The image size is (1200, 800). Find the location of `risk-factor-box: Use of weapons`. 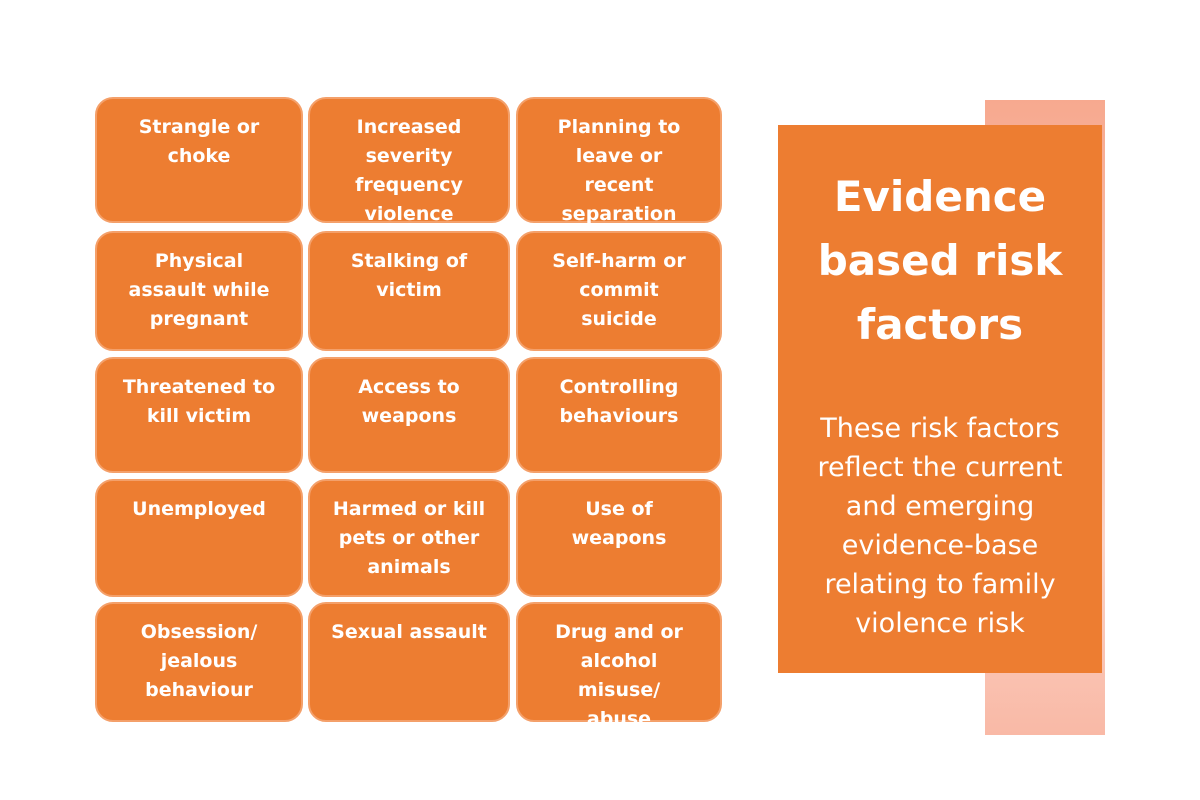

risk-factor-box: Use of weapons is located at coordinates (619, 538).